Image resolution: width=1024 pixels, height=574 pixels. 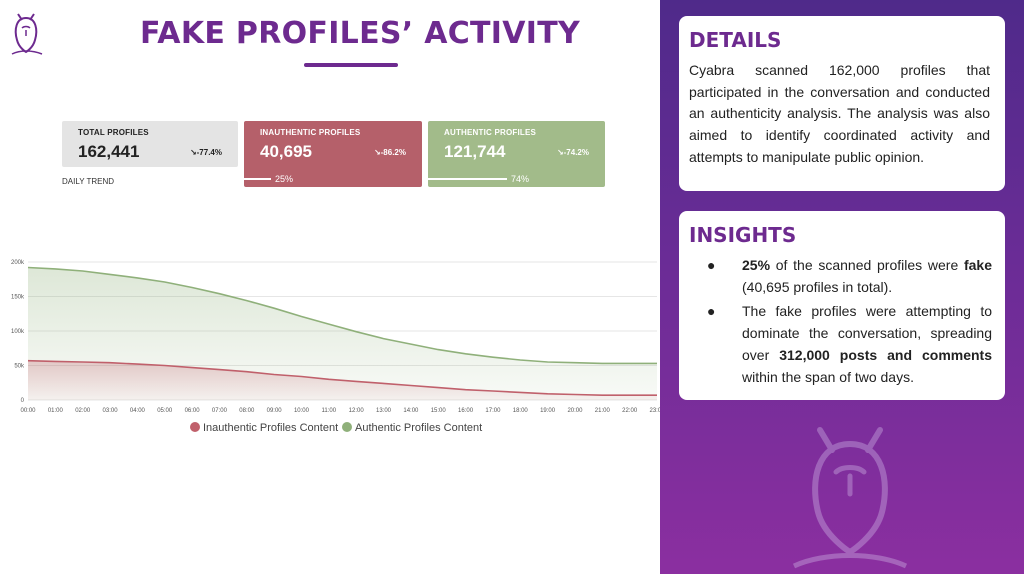 What do you see at coordinates (18, 332) in the screenshot?
I see `y-tick-label: 100k` at bounding box center [18, 332].